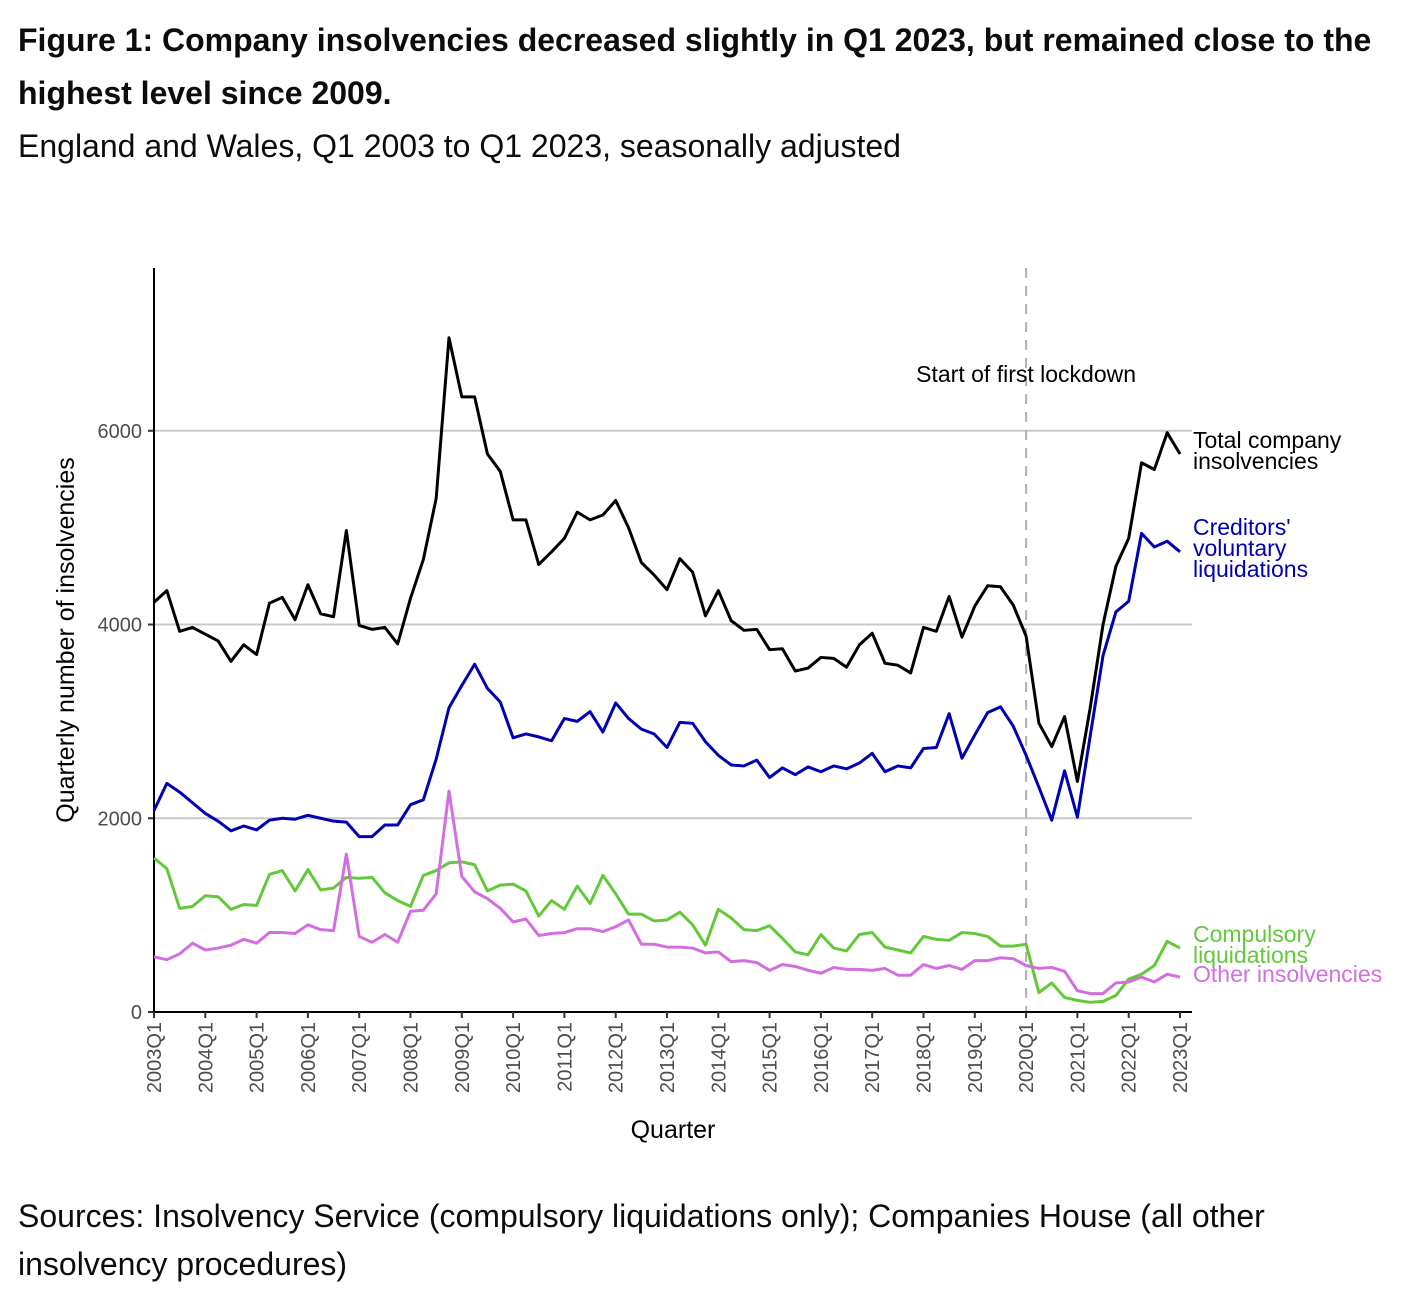 The width and height of the screenshot is (1426, 1292). Describe the element at coordinates (120, 626) in the screenshot. I see `y-tick-label: 4000` at that location.